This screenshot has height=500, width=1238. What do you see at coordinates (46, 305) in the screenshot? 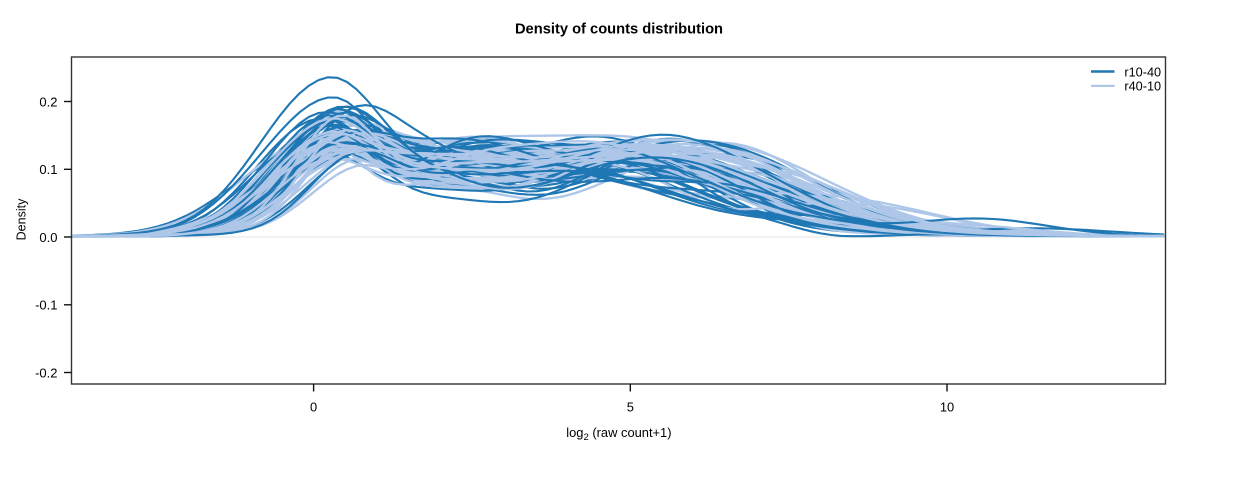
I see `svg-text: -0.1` at bounding box center [46, 305].